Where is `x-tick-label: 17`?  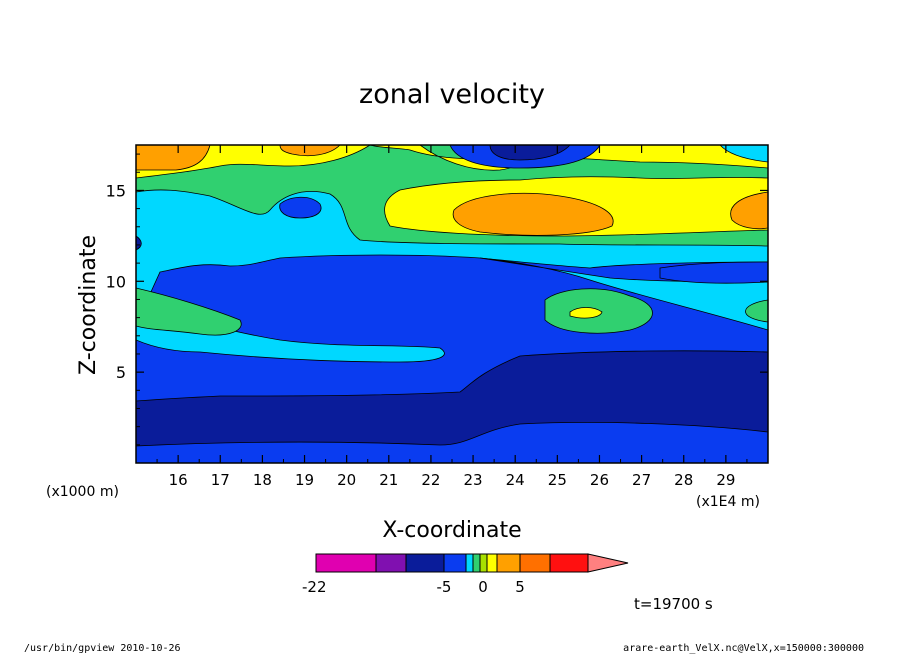
x-tick-label: 17 is located at coordinates (220, 480).